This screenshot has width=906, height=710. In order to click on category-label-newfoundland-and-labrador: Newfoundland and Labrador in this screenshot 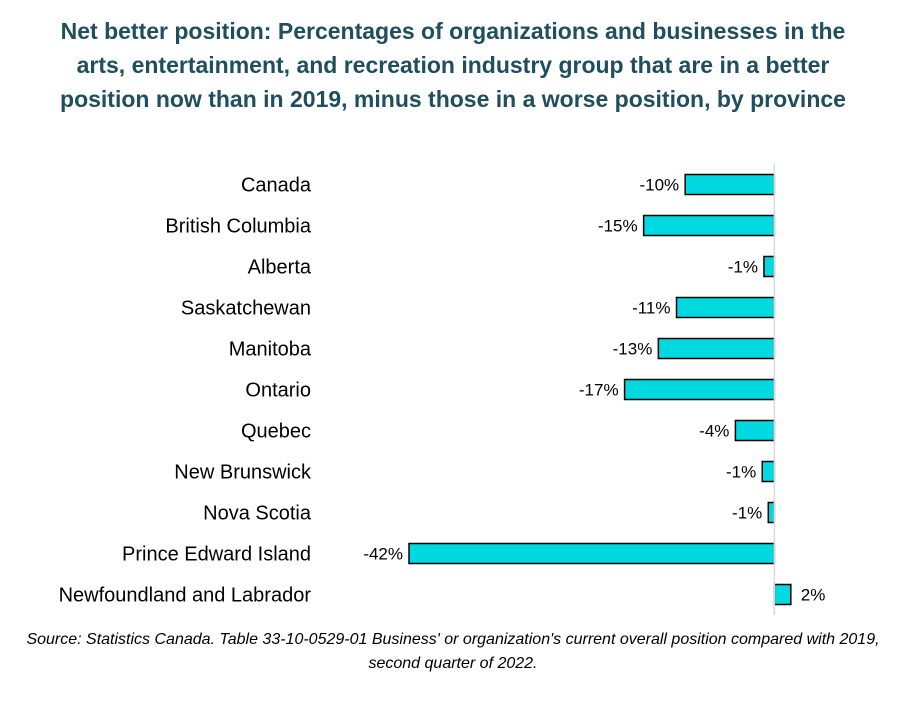, I will do `click(185, 596)`.